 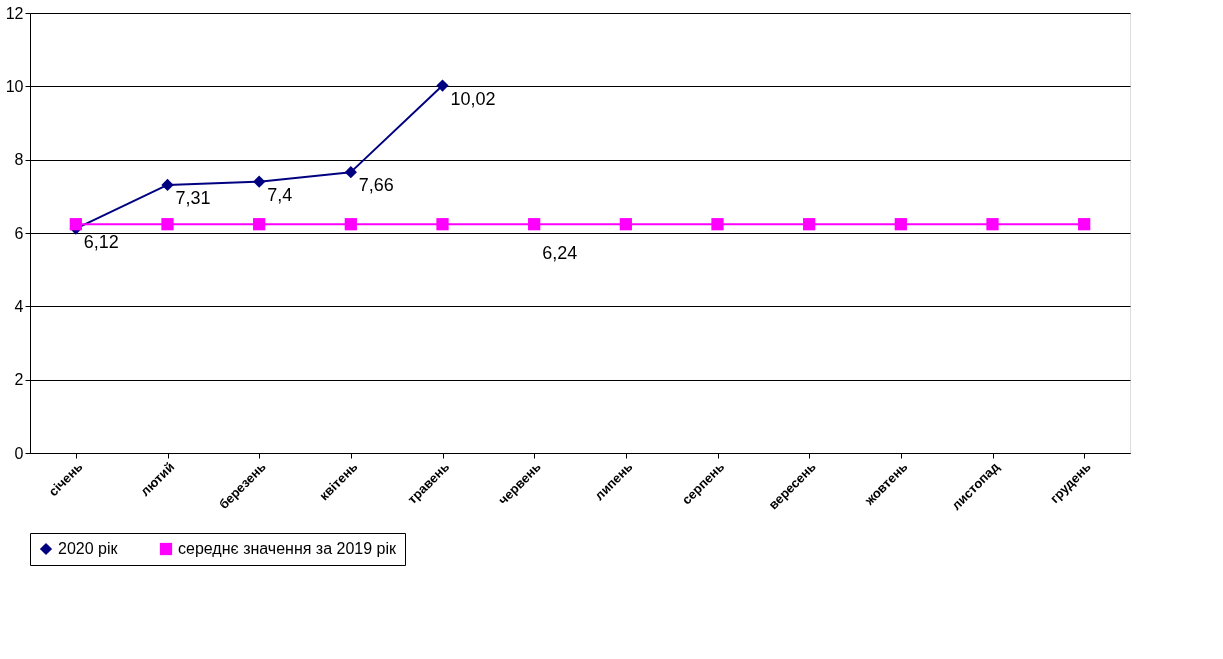 What do you see at coordinates (19, 306) in the screenshot?
I see `y-tick-label: 4` at bounding box center [19, 306].